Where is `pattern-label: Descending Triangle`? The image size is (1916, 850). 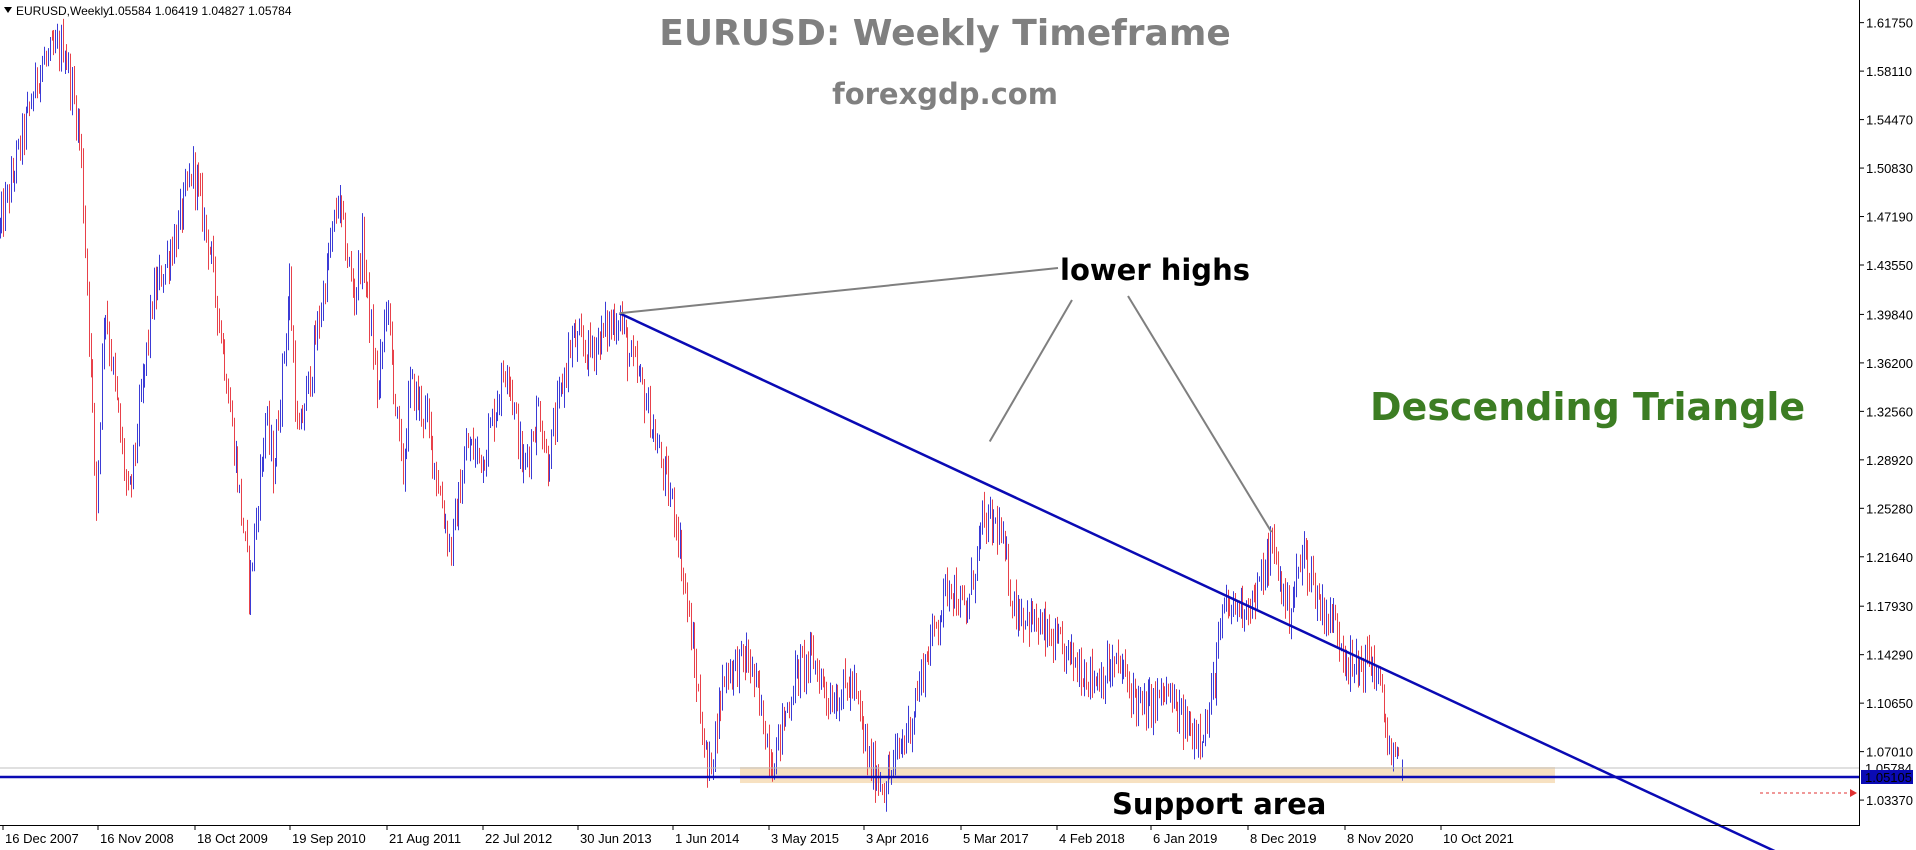
pattern-label: Descending Triangle is located at coordinates (1587, 407).